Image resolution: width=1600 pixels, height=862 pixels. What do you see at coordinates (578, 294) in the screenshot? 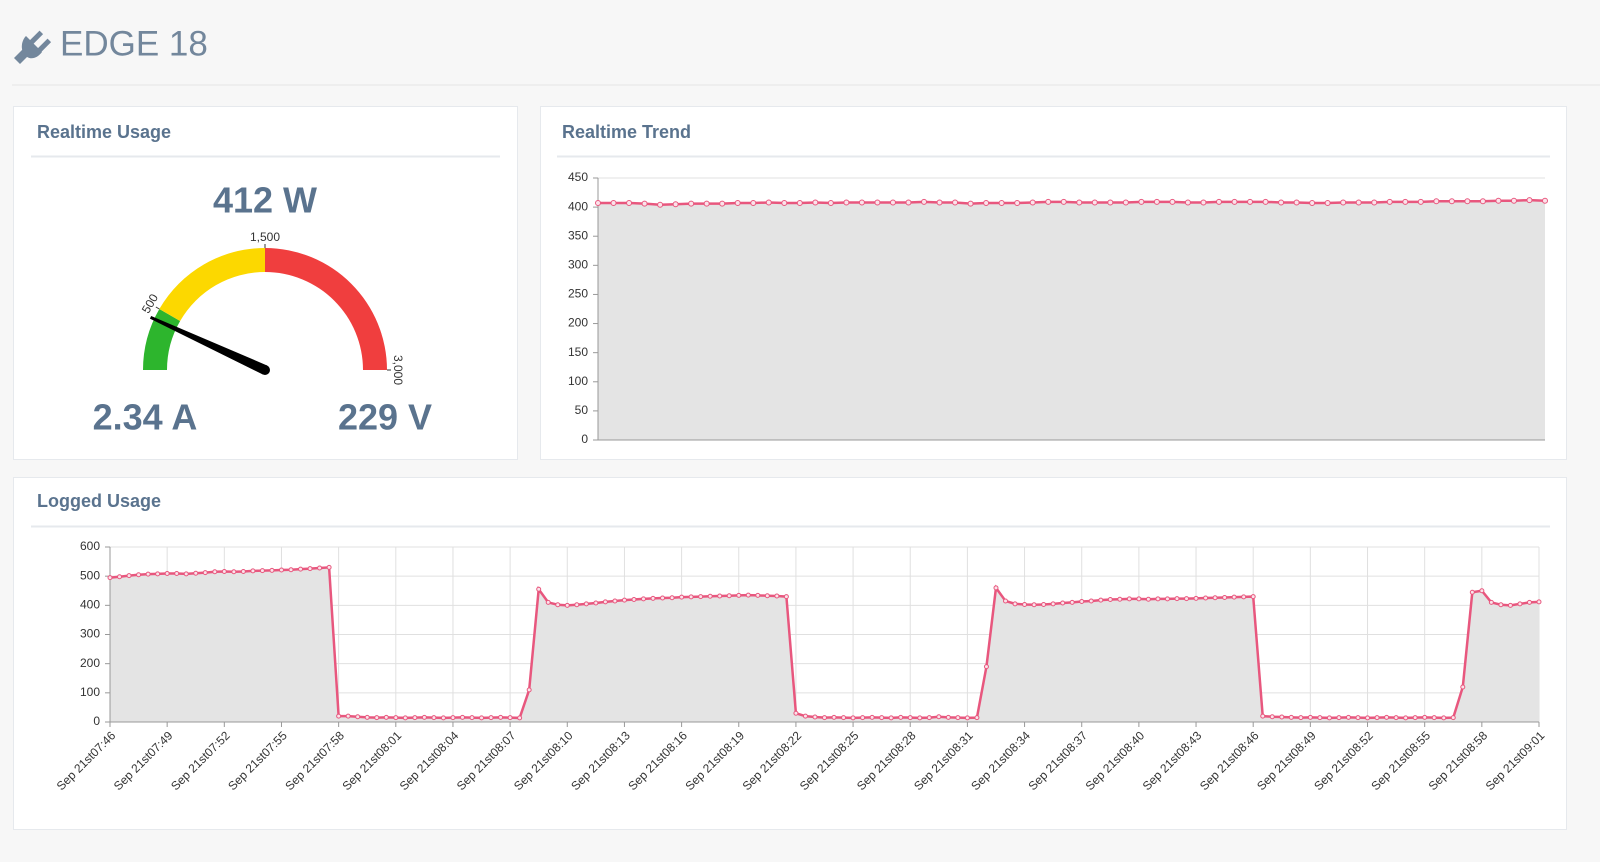
I see `y-tick-label: 250` at bounding box center [578, 294].